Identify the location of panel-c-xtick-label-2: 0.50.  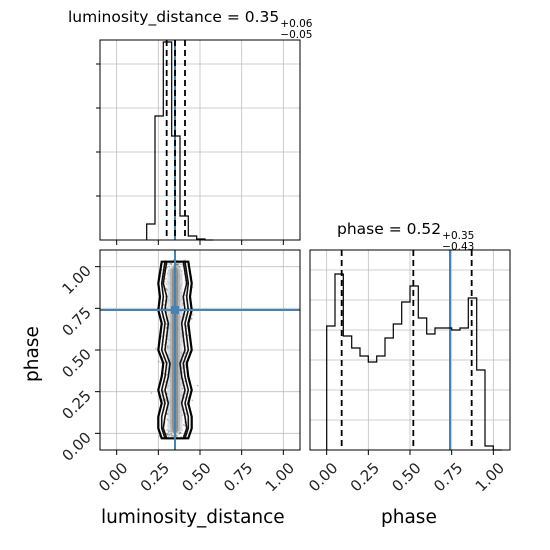
(196, 477).